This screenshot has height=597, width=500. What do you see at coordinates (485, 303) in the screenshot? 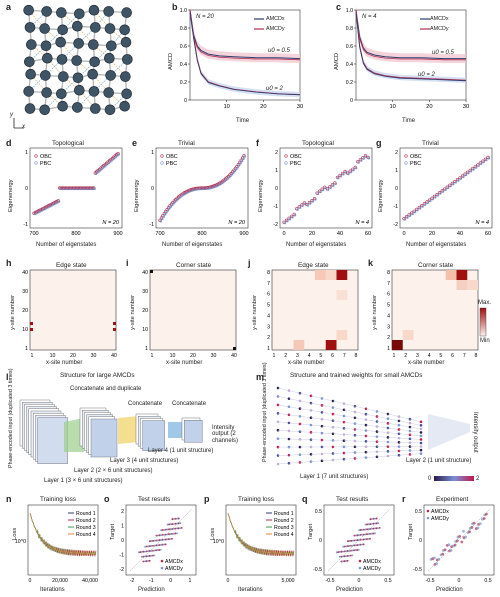
I see `cbar-max-k: Max.` at bounding box center [485, 303].